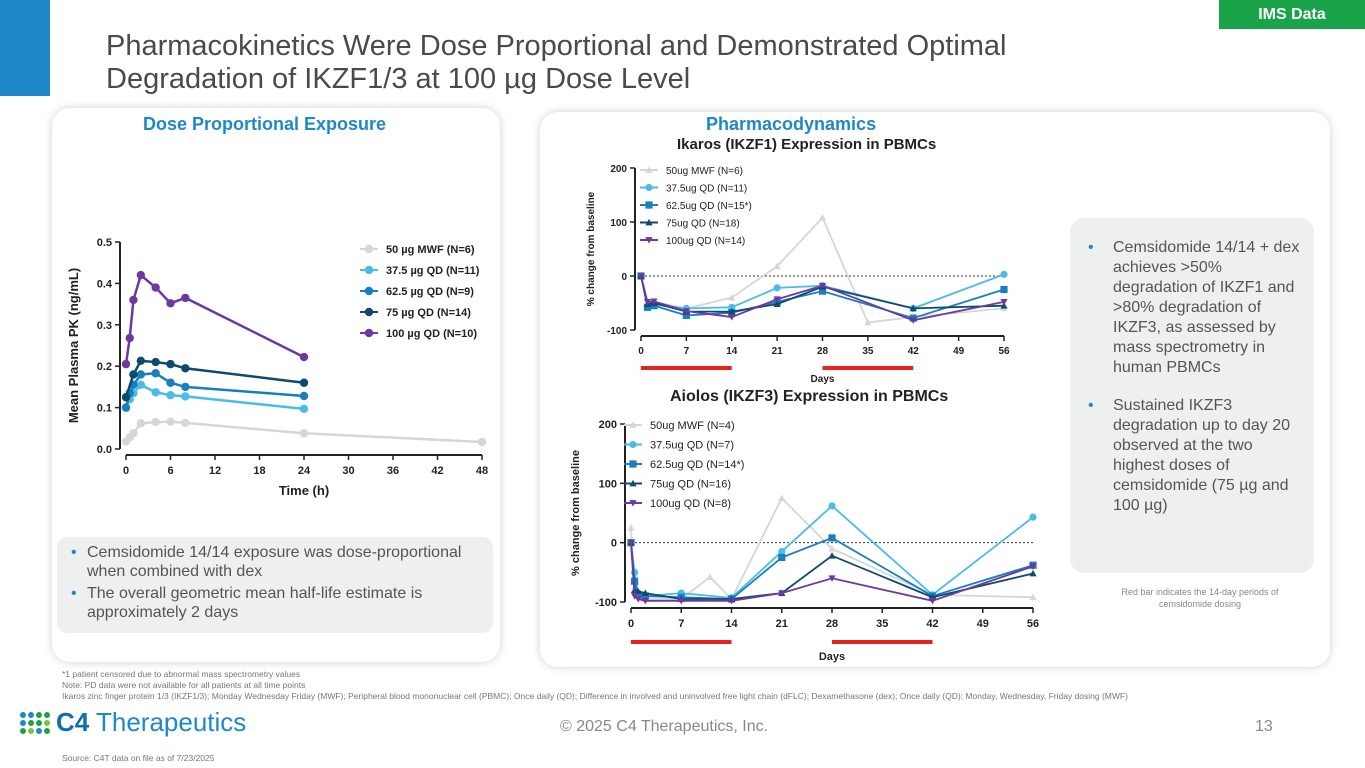 The image size is (1365, 768). I want to click on c4-logo: C4 Therapeutics, so click(133, 722).